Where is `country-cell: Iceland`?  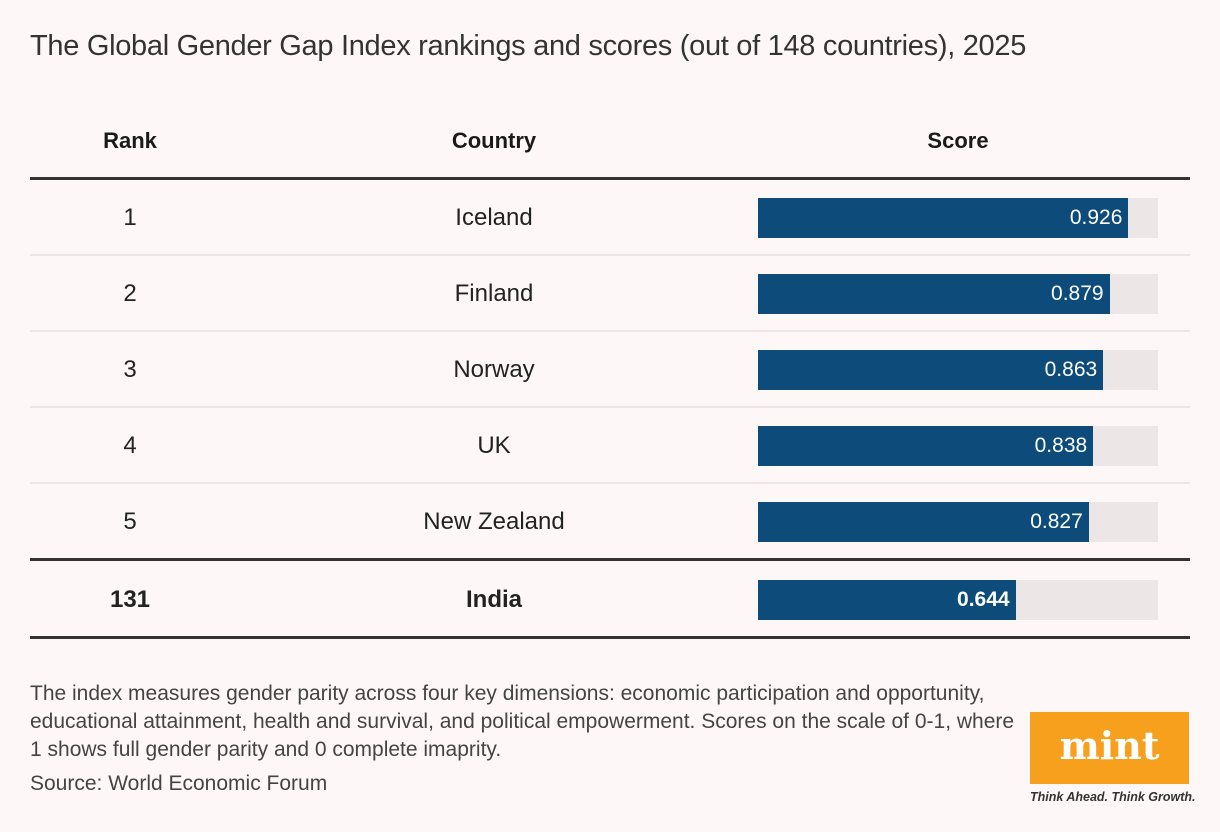
country-cell: Iceland is located at coordinates (494, 217).